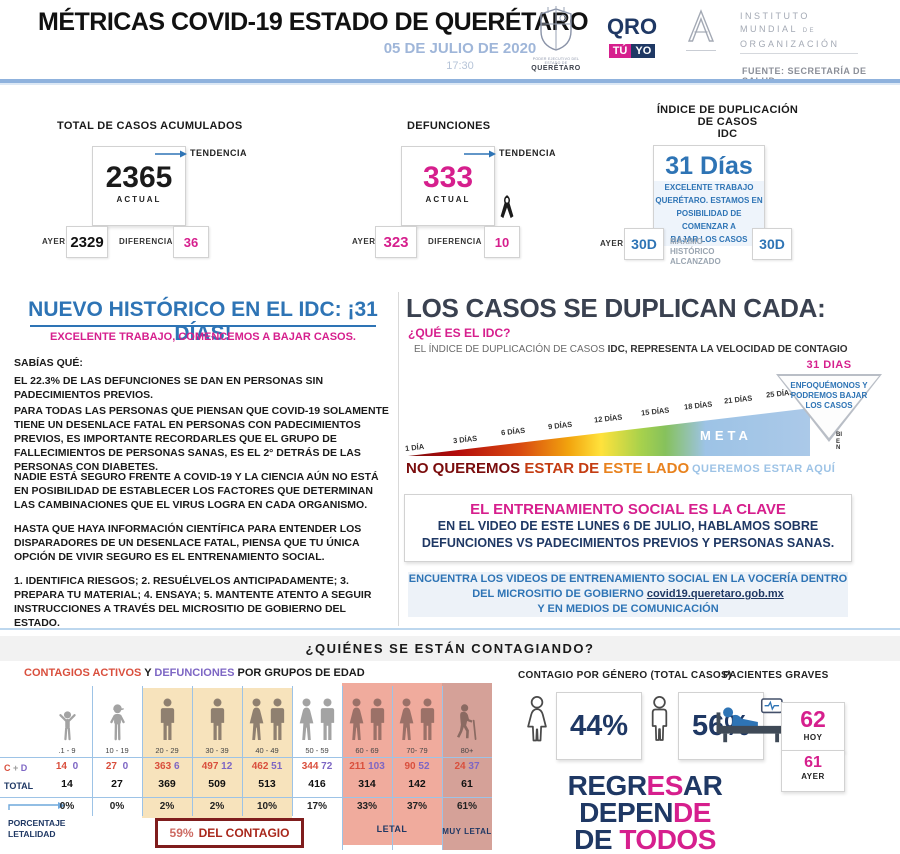 The height and width of the screenshot is (854, 900). I want to click on scale-label: 18 DÍAS, so click(698, 405).